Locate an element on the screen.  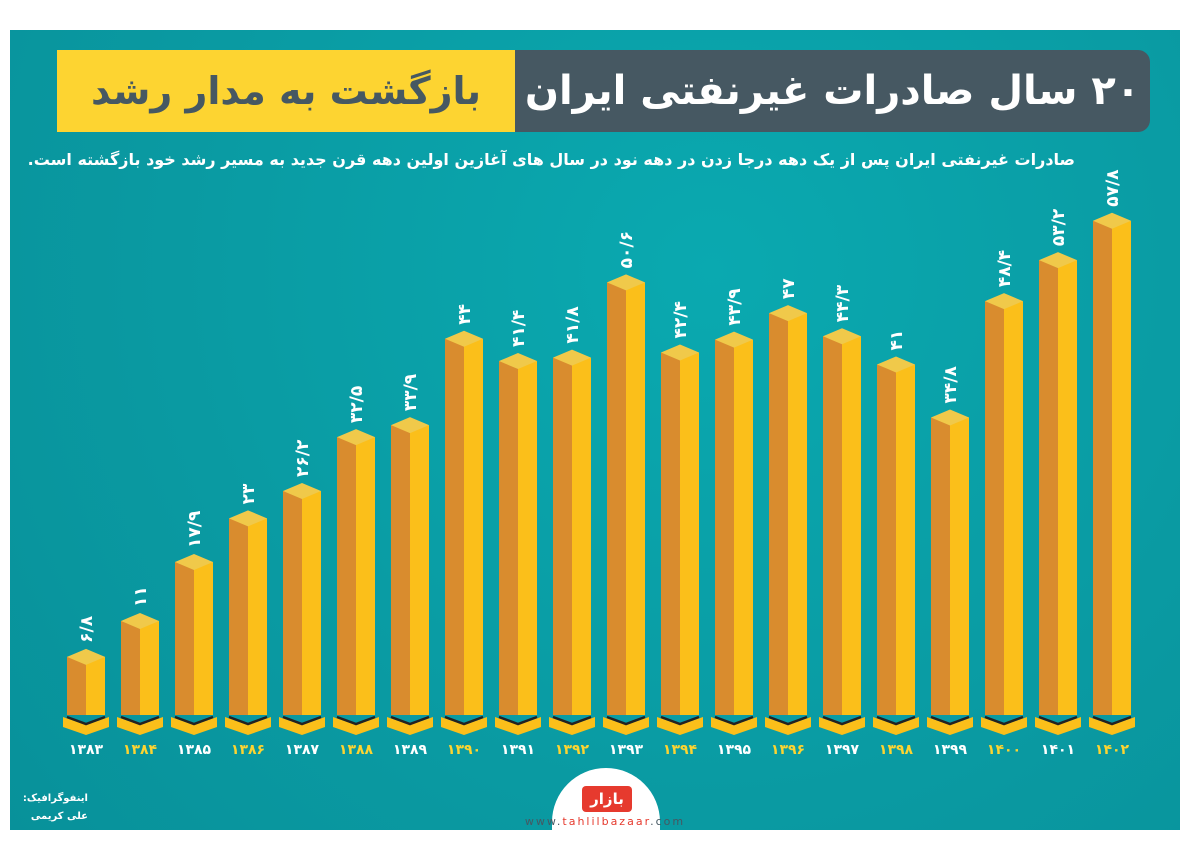
data-label: ۴۱ is located at coordinates (897, 340).